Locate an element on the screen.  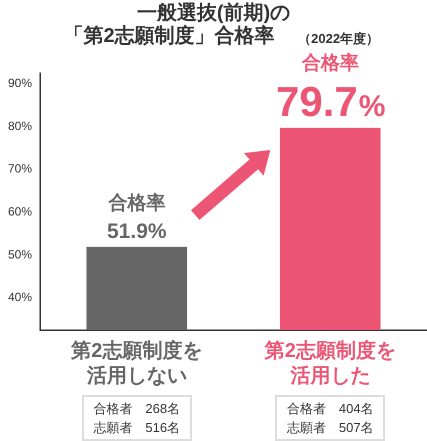
chart-title: 一般選抜(前期)の「第2志願制度」合格率 is located at coordinates (176, 25).